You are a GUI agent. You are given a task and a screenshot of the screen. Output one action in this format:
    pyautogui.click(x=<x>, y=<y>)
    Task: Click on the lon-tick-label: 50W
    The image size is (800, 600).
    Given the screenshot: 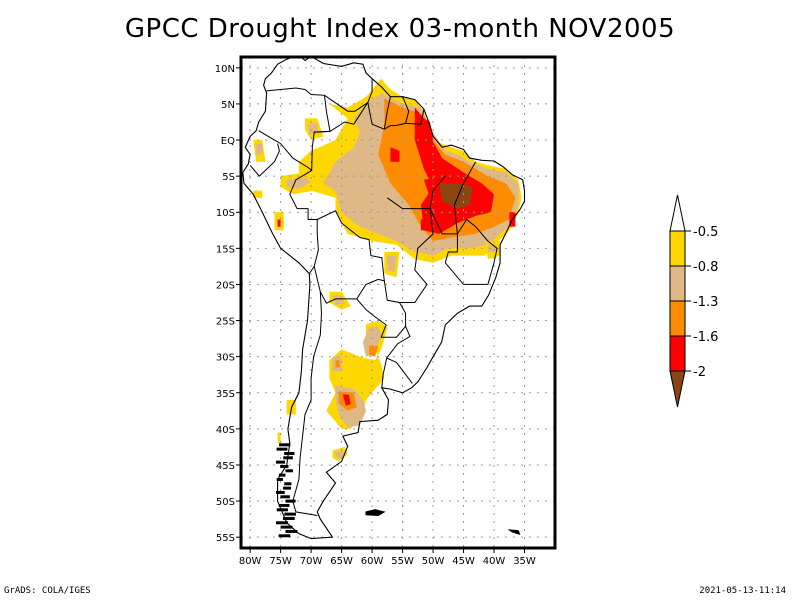 What is the action you would take?
    pyautogui.click(x=433, y=561)
    